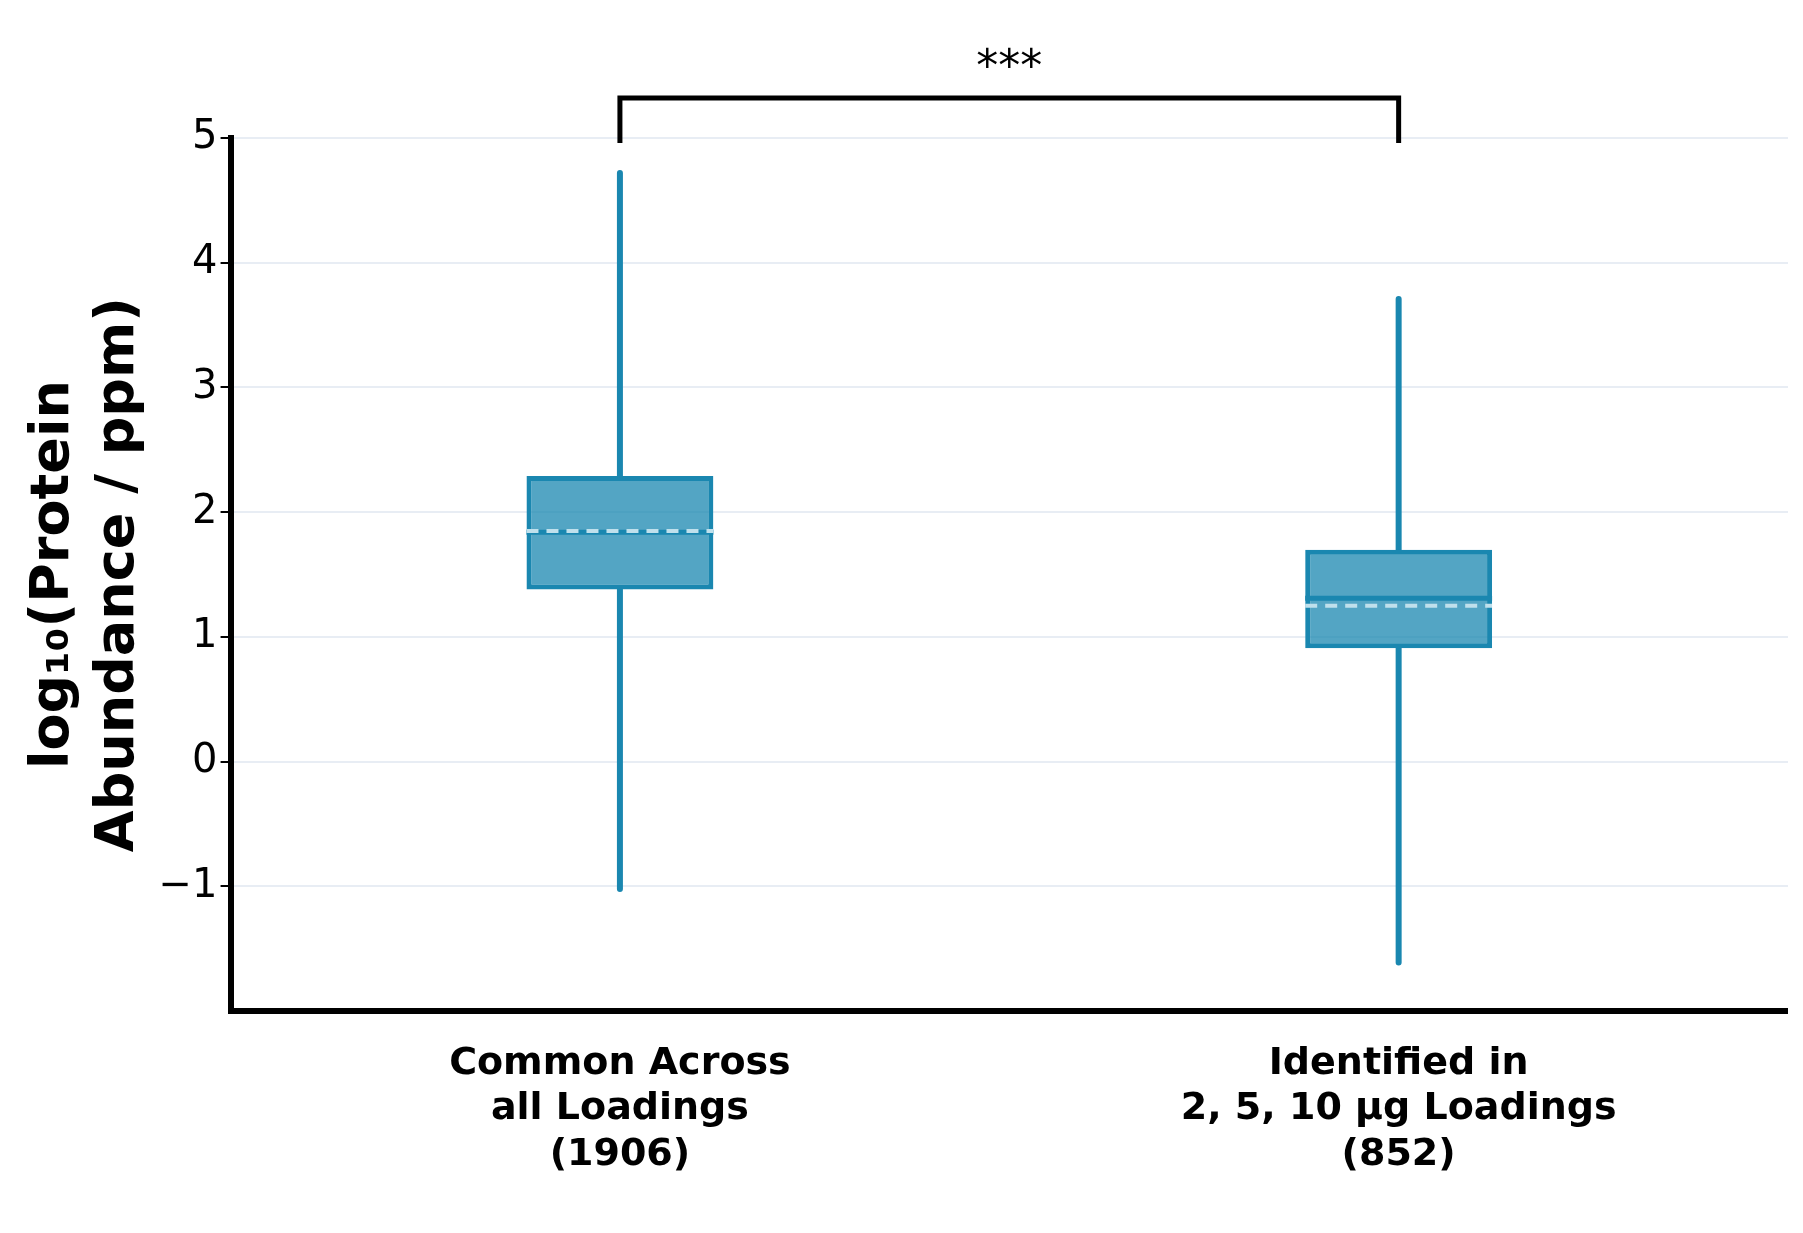 Image resolution: width=1803 pixels, height=1233 pixels. What do you see at coordinates (205, 134) in the screenshot?
I see `y-tick-label: 5` at bounding box center [205, 134].